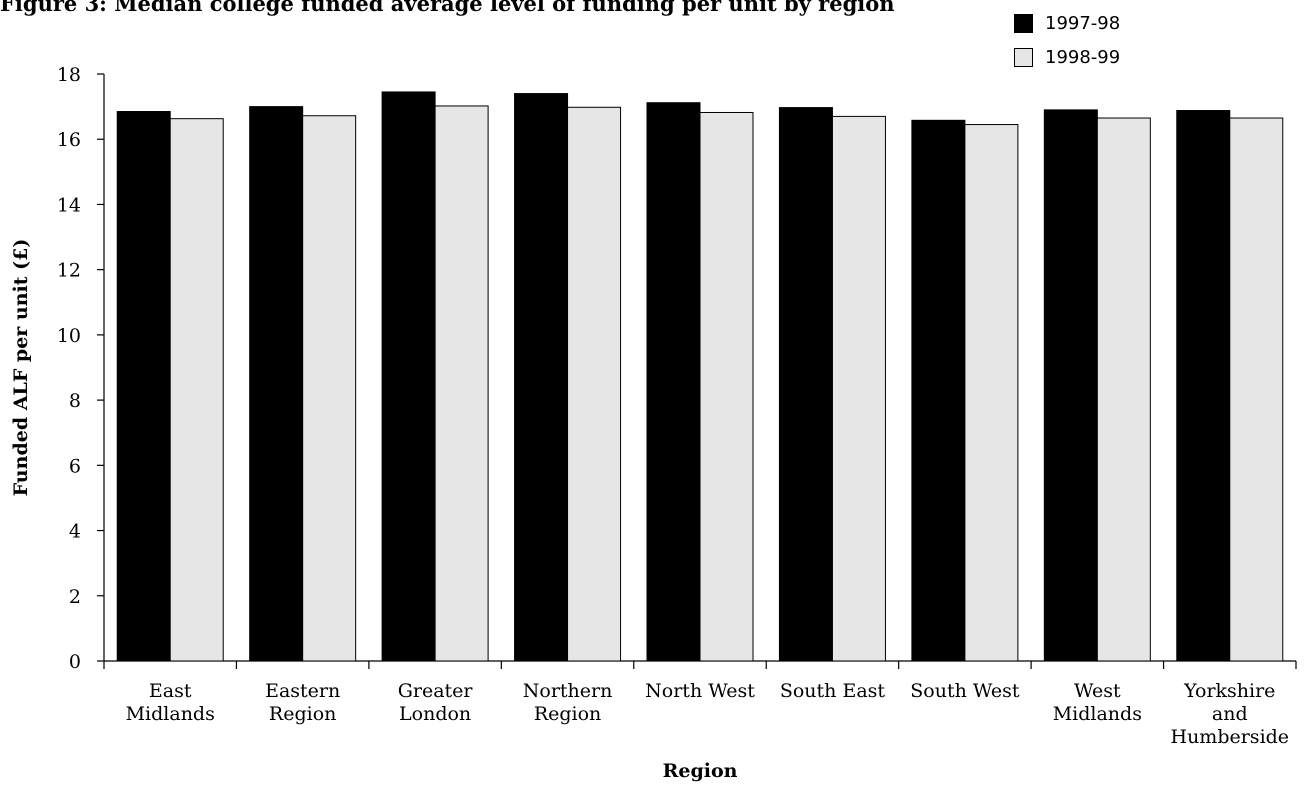 The image size is (1305, 786). What do you see at coordinates (302, 702) in the screenshot?
I see `x-tick-label: Eastern Region` at bounding box center [302, 702].